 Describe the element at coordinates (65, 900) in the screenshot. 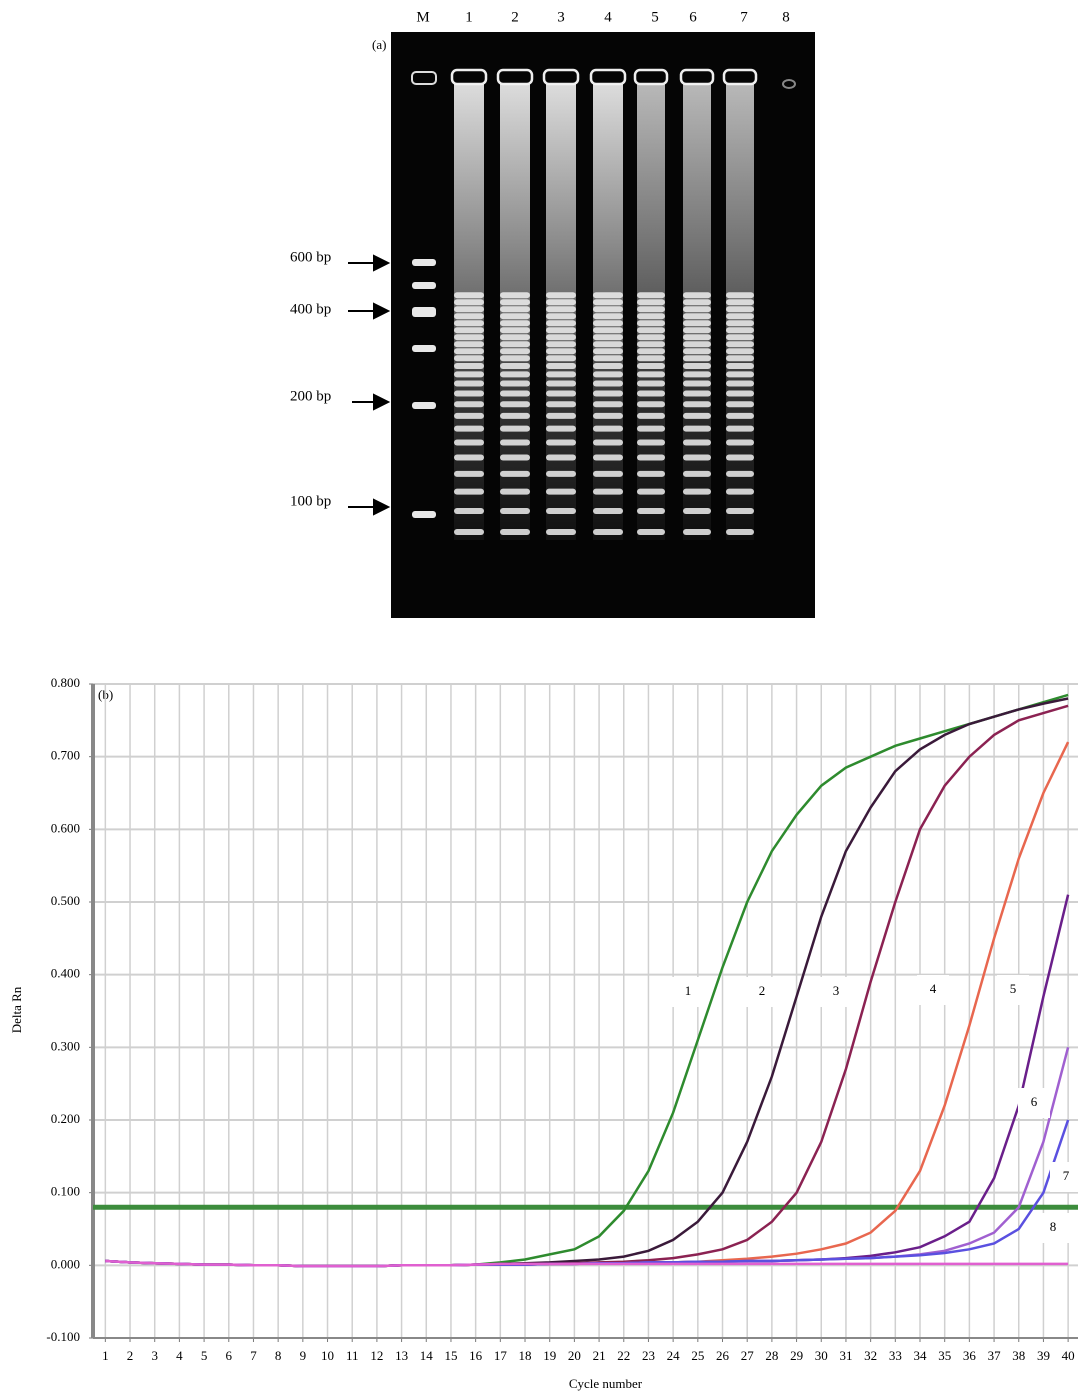

I see `y-tick-label: 0.500` at that location.